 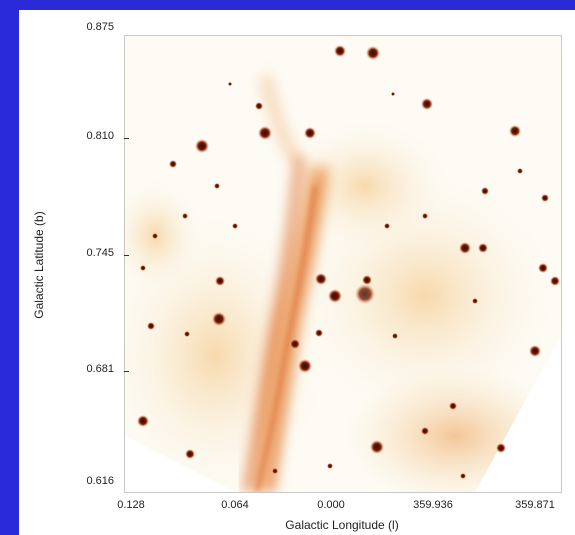 What do you see at coordinates (331, 505) in the screenshot?
I see `x-tick-label: 0.000` at bounding box center [331, 505].